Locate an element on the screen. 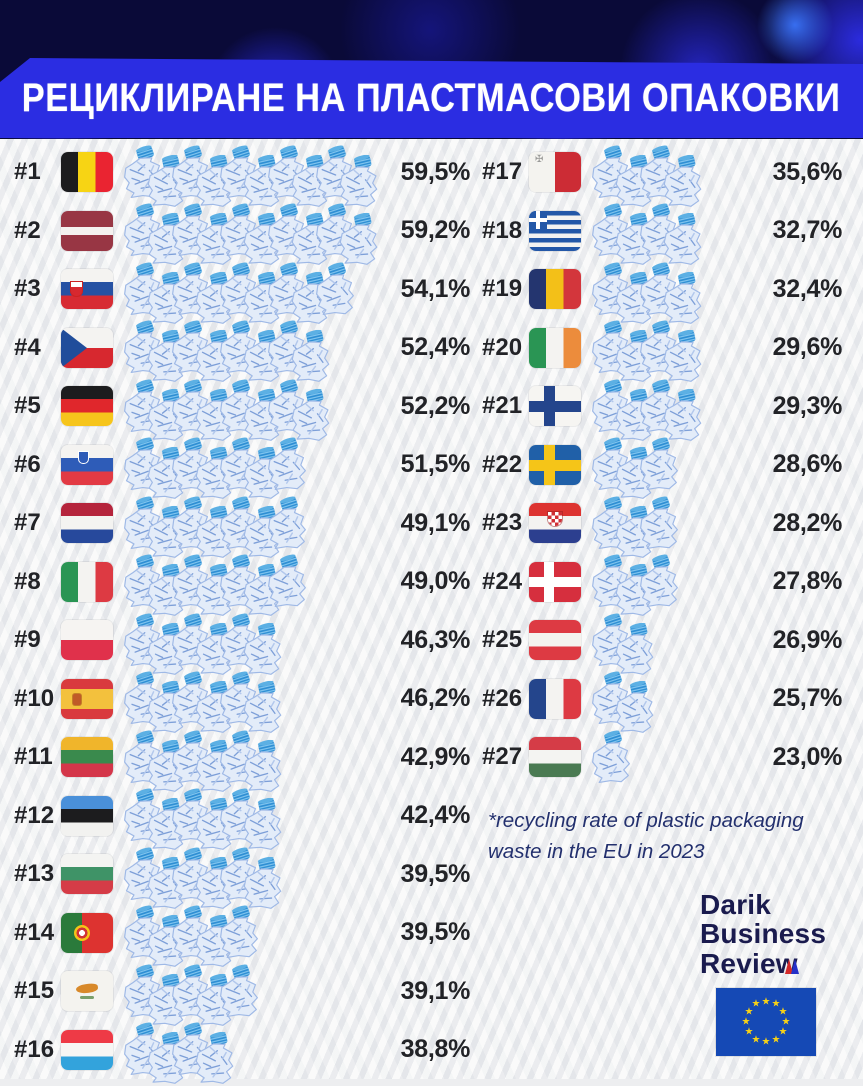 The image size is (863, 1086). rank-label: #21 is located at coordinates (502, 406).